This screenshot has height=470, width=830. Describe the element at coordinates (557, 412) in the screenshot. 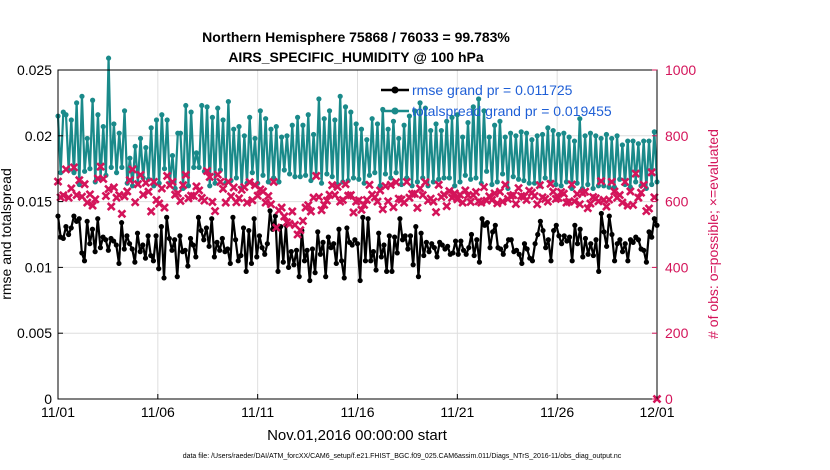

I see `x-tick-label: 11/26` at that location.